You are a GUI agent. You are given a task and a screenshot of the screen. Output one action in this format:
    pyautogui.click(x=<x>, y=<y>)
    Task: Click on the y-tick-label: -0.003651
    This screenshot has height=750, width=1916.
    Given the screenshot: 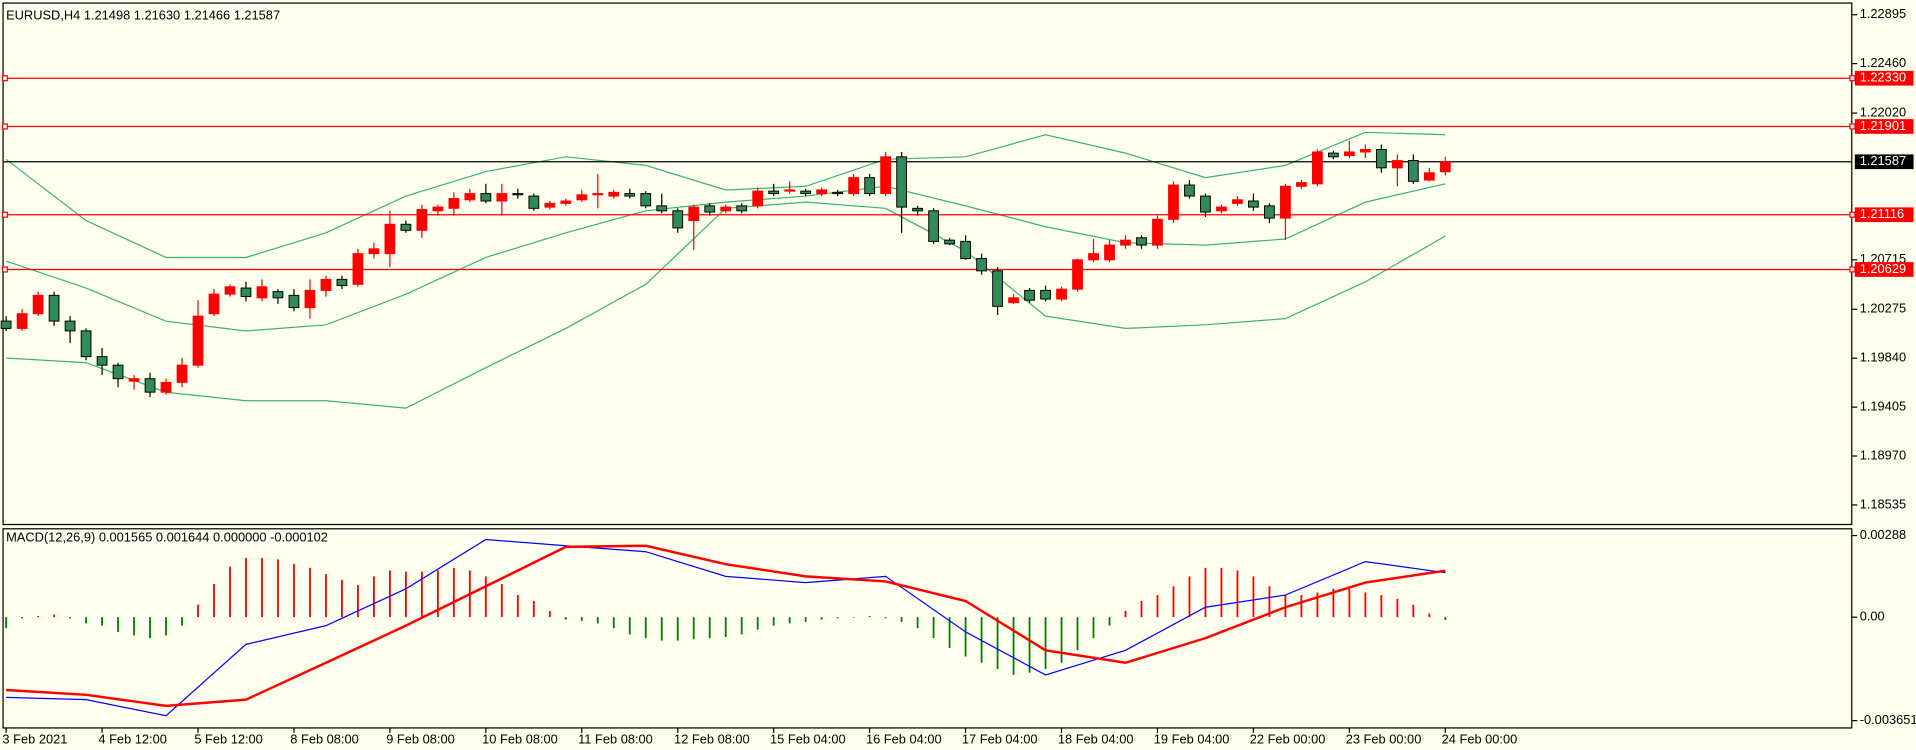 What is the action you would take?
    pyautogui.click(x=1888, y=719)
    